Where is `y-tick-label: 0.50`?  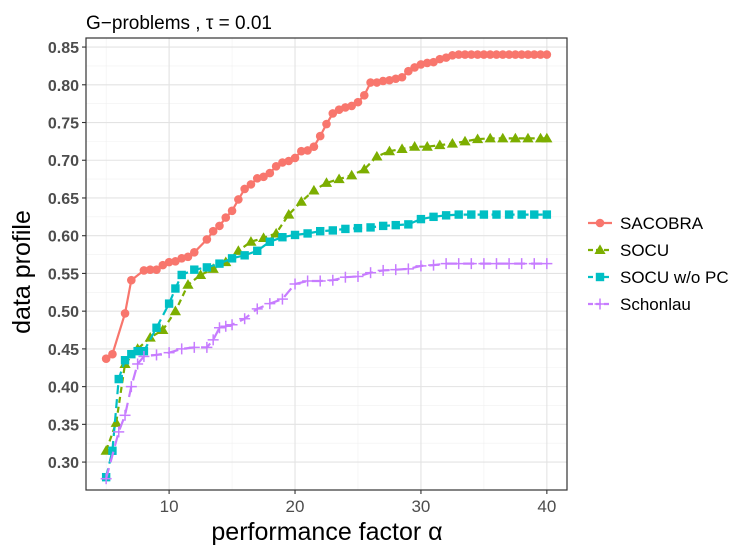
y-tick-label: 0.50 is located at coordinates (63, 312).